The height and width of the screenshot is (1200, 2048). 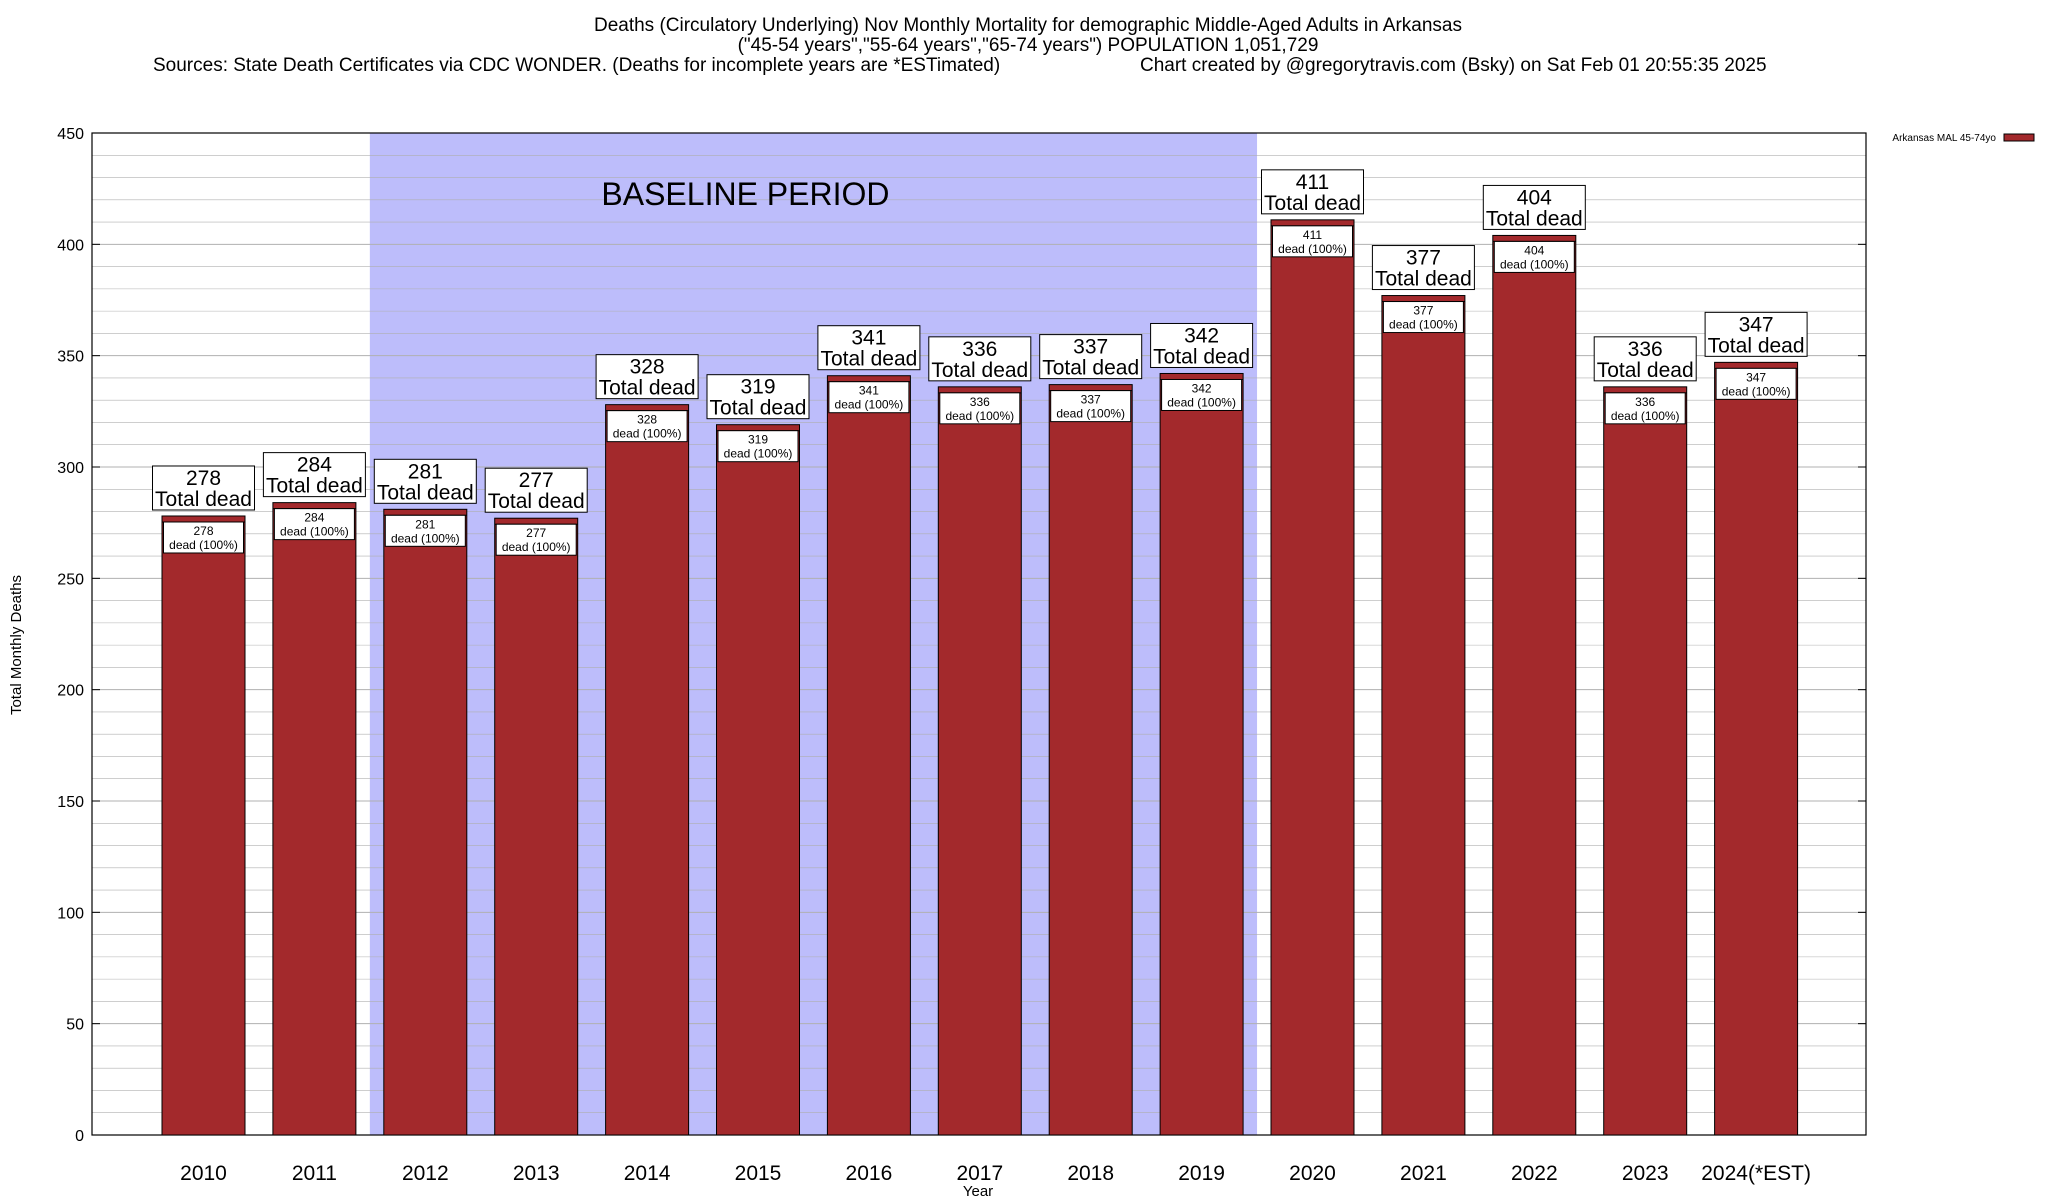 I want to click on y-tick-label: 100, so click(x=70, y=913).